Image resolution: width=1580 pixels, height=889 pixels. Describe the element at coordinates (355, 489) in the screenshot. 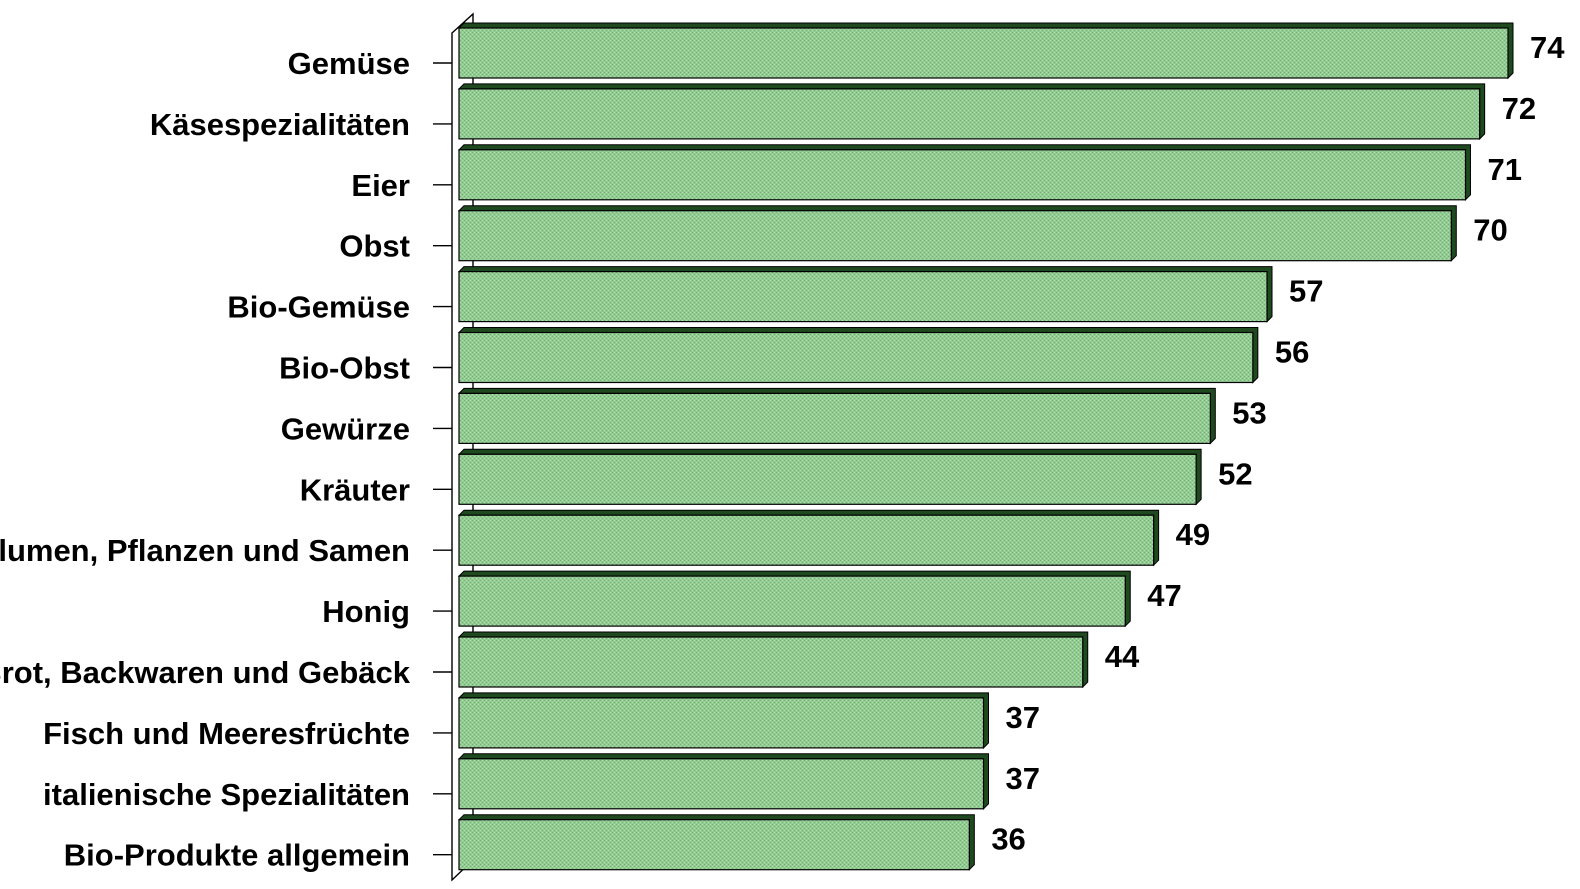

I see `category-label: Kräuter` at that location.